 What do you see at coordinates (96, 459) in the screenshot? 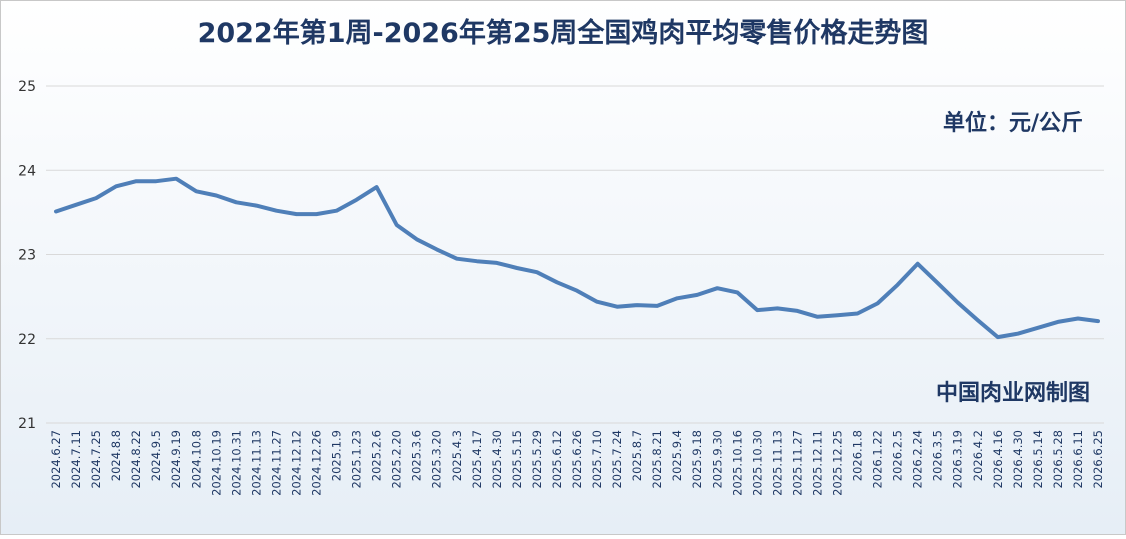
I see `x-tick-label: 2024.7.25` at bounding box center [96, 459].